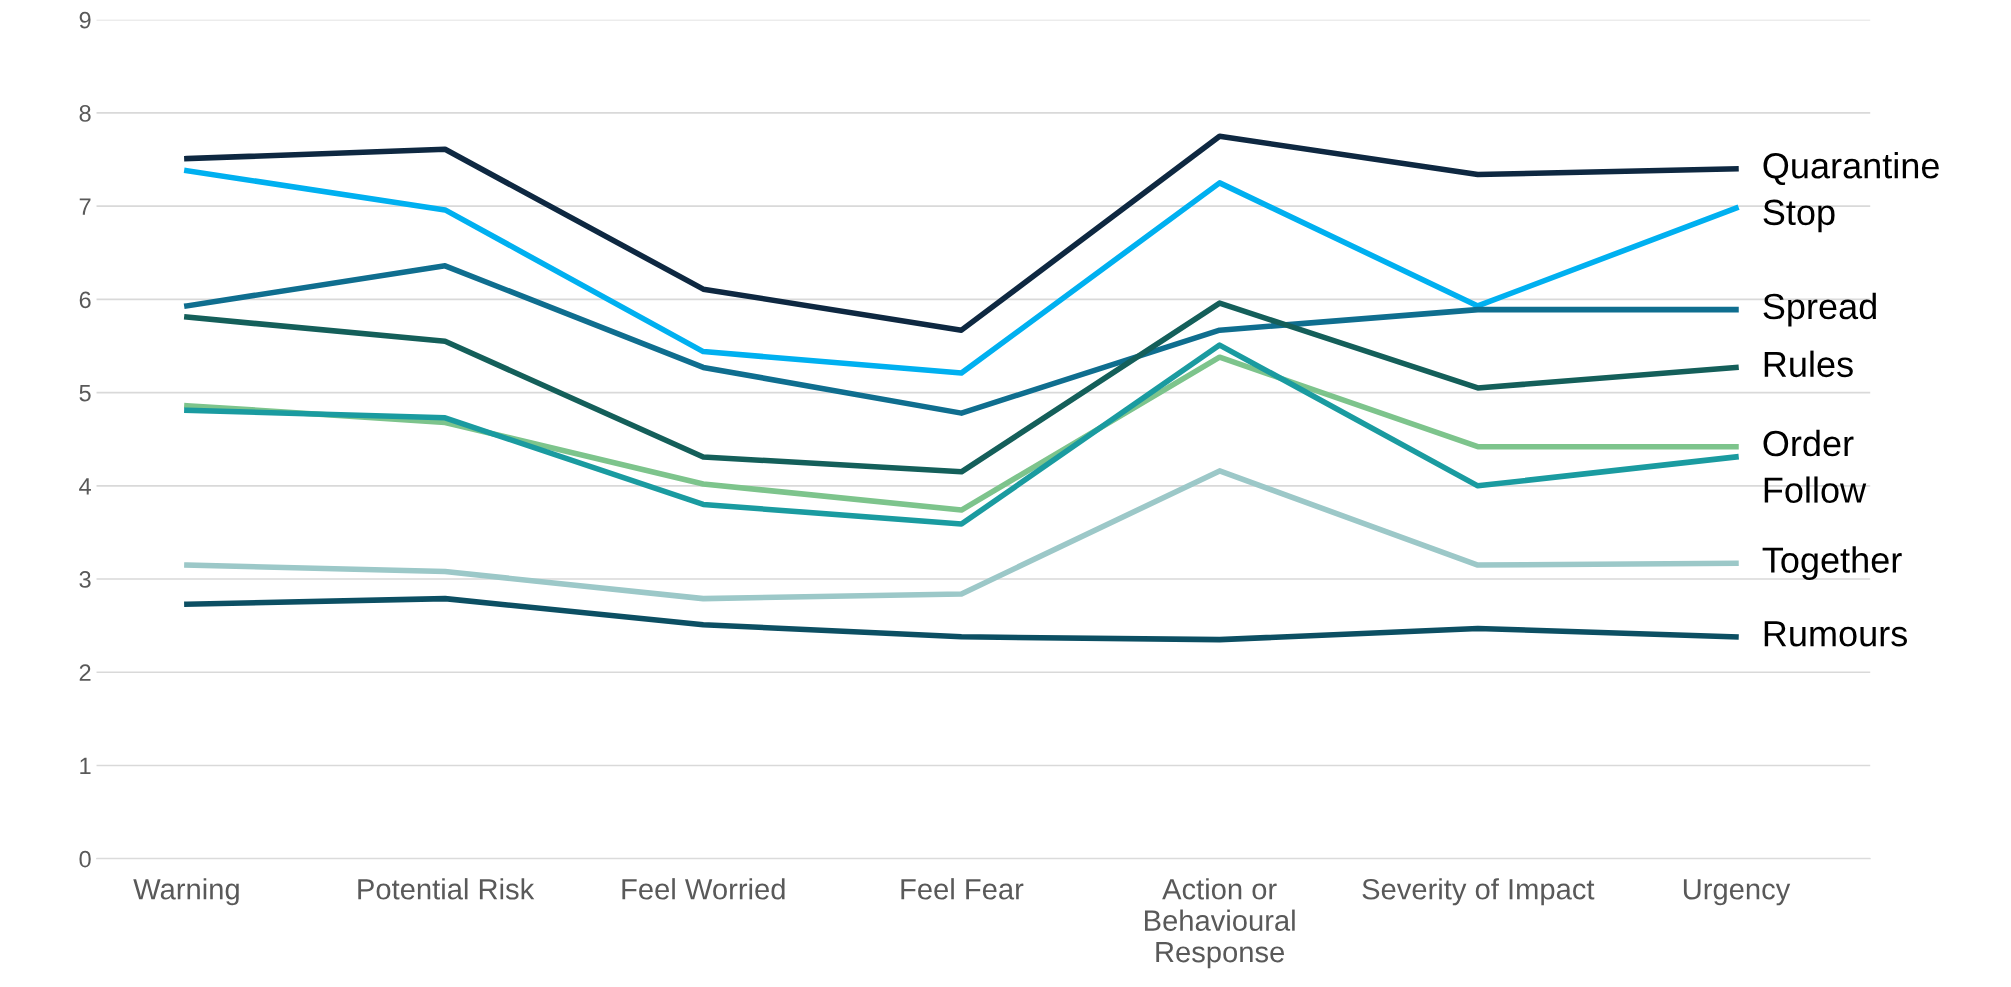 The width and height of the screenshot is (2011, 987). What do you see at coordinates (1737, 892) in the screenshot?
I see `x-tick-label: Urgency` at bounding box center [1737, 892].